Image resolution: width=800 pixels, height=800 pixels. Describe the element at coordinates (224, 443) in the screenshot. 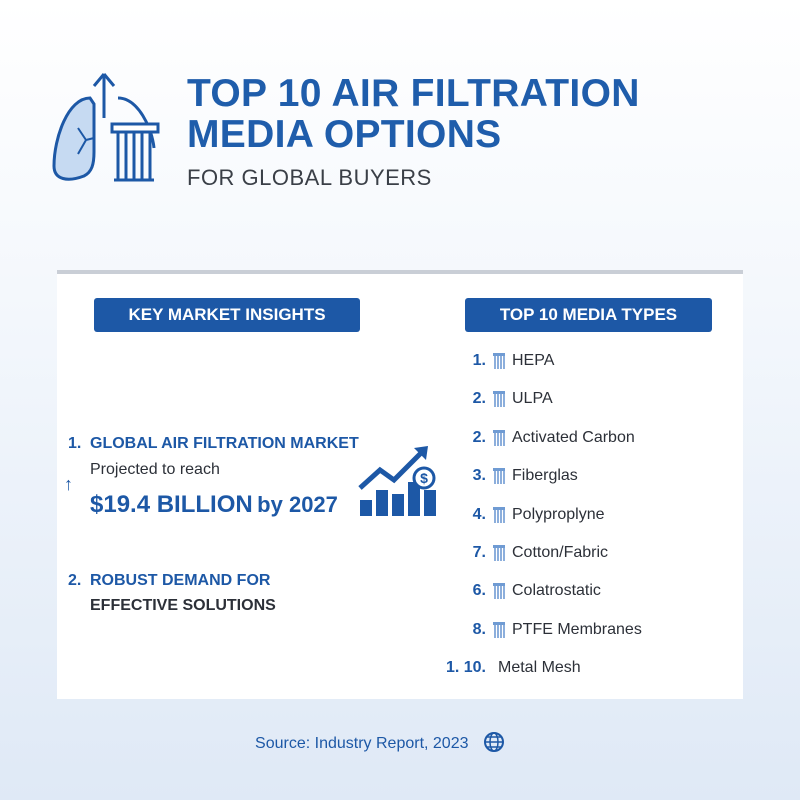

I see `item-title: GLOBAL AIR FILTRATION MARKET` at that location.